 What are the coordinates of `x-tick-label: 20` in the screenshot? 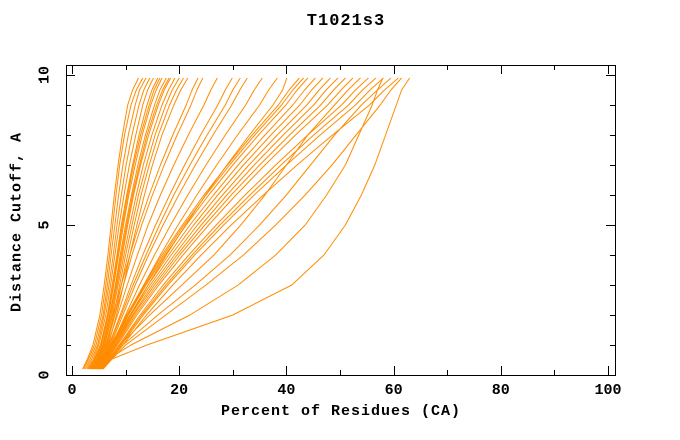 It's located at (179, 390).